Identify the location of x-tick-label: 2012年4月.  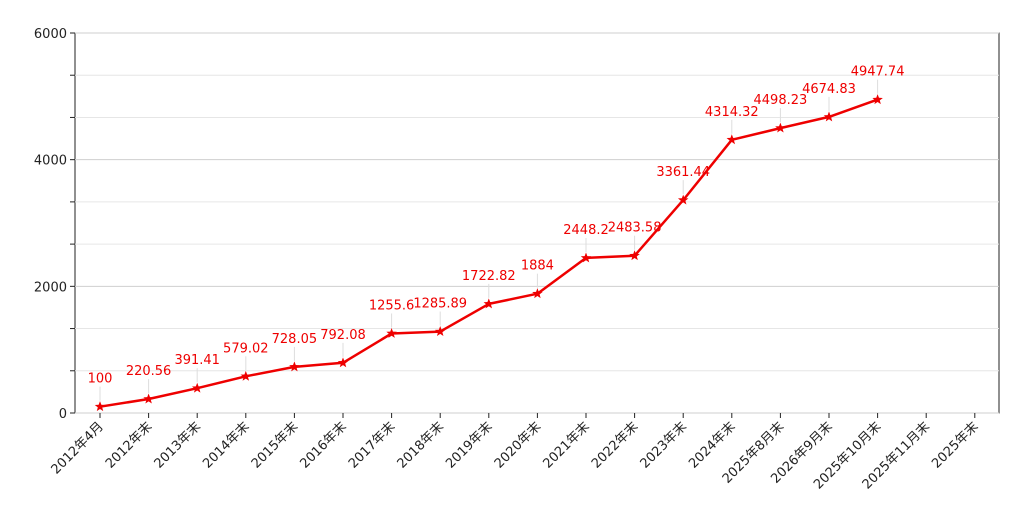
(78, 448).